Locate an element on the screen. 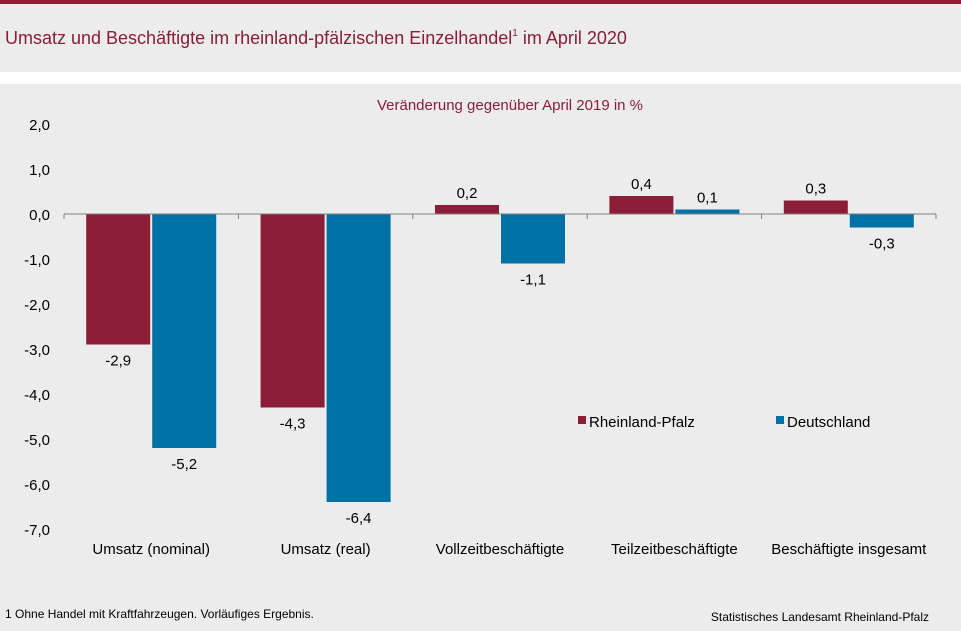  data-label: 0,3 is located at coordinates (815, 189).